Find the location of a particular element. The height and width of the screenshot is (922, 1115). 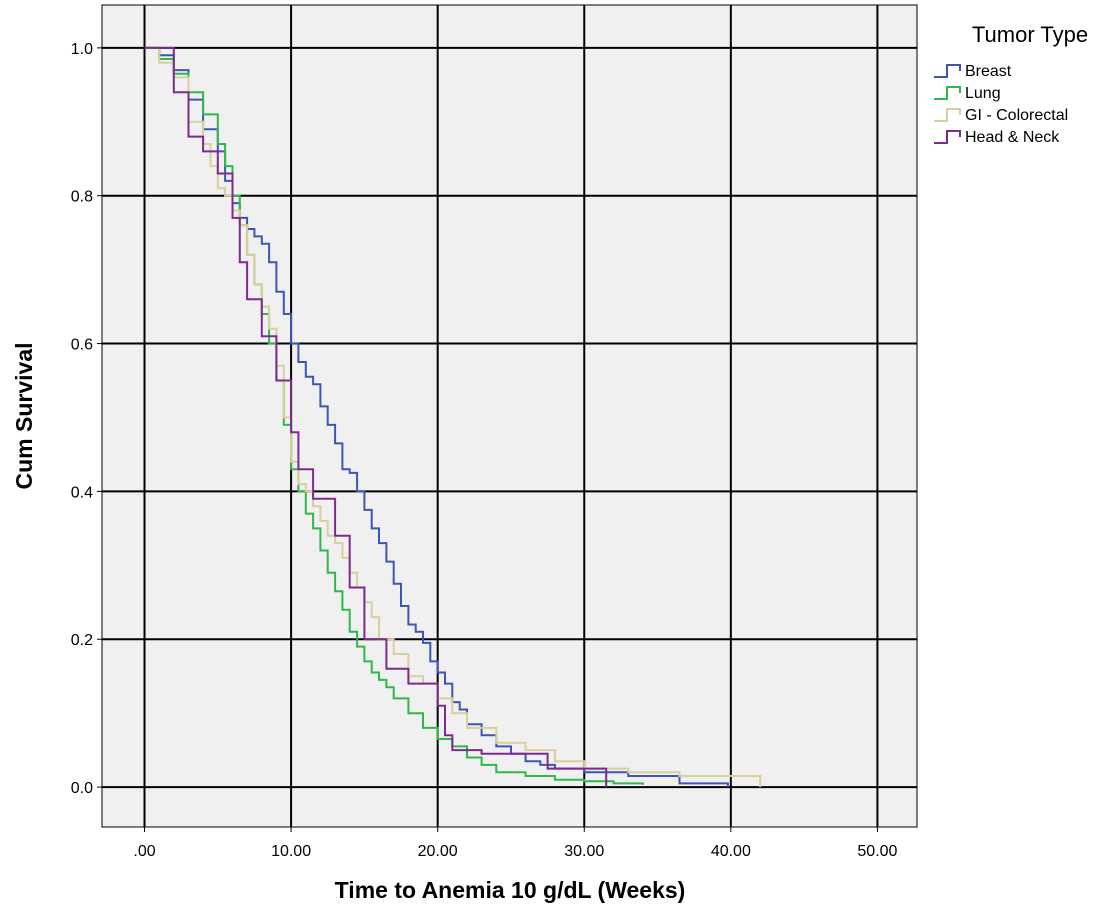

legend-item-head-neck: Head & Neck is located at coordinates (997, 137).